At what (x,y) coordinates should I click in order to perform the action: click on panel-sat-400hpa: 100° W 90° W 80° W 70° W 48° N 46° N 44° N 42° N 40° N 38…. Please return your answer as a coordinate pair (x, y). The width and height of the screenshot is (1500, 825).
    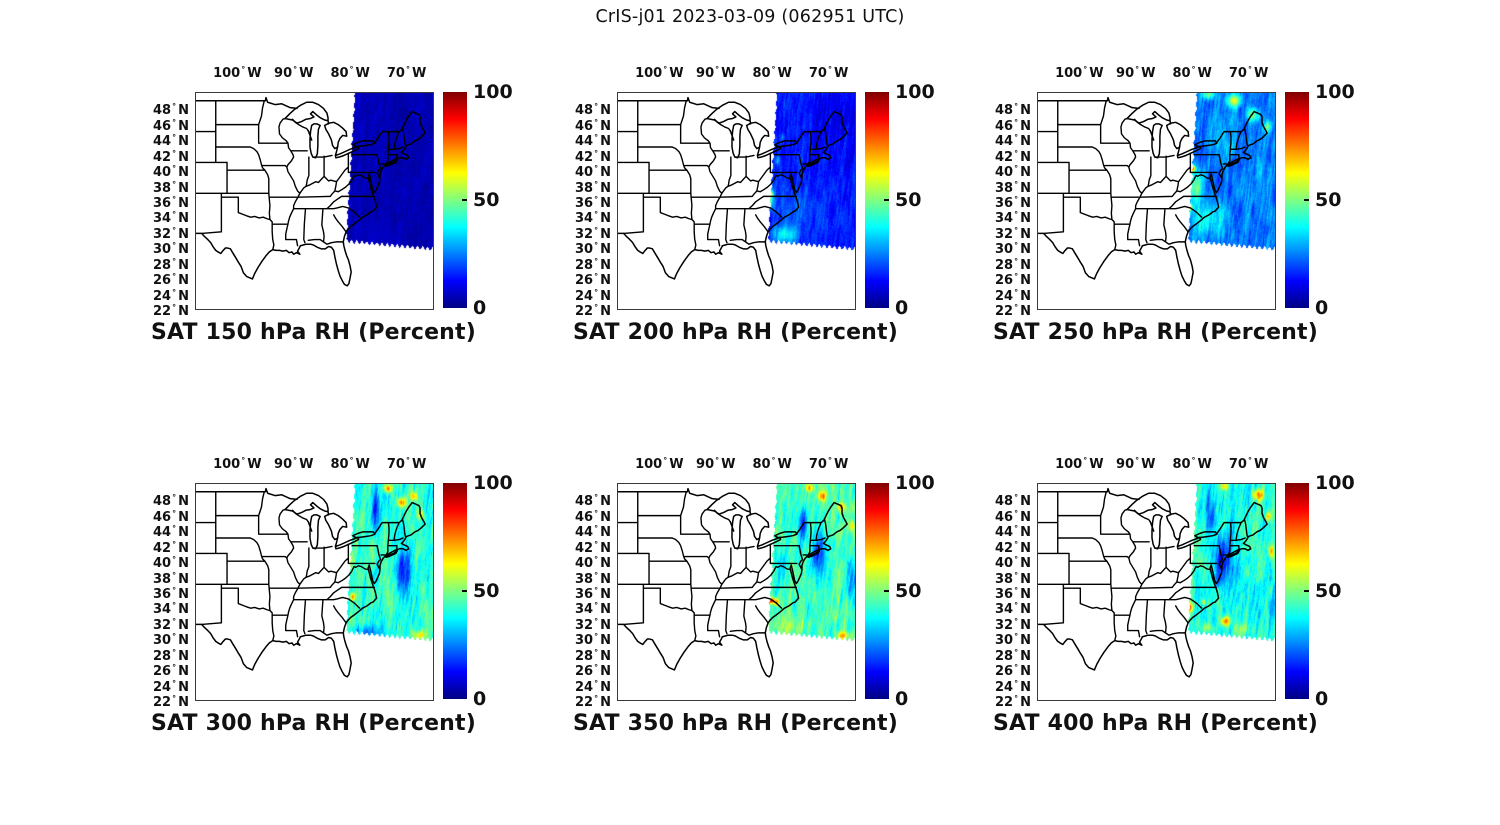
    Looking at the image, I should click on (1176, 603).